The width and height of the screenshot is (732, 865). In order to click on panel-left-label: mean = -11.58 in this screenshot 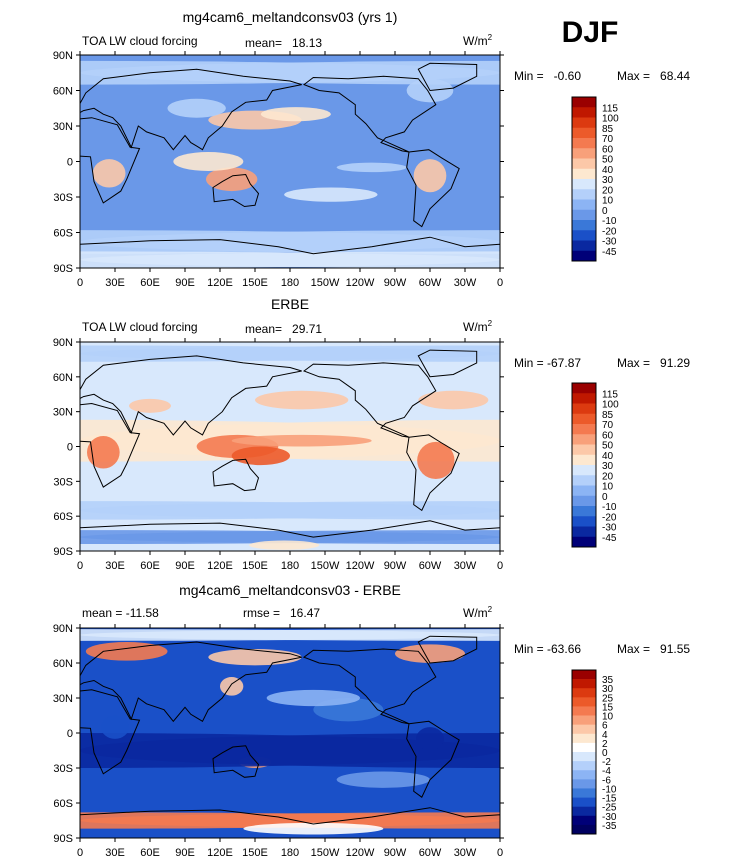, I will do `click(120, 613)`.